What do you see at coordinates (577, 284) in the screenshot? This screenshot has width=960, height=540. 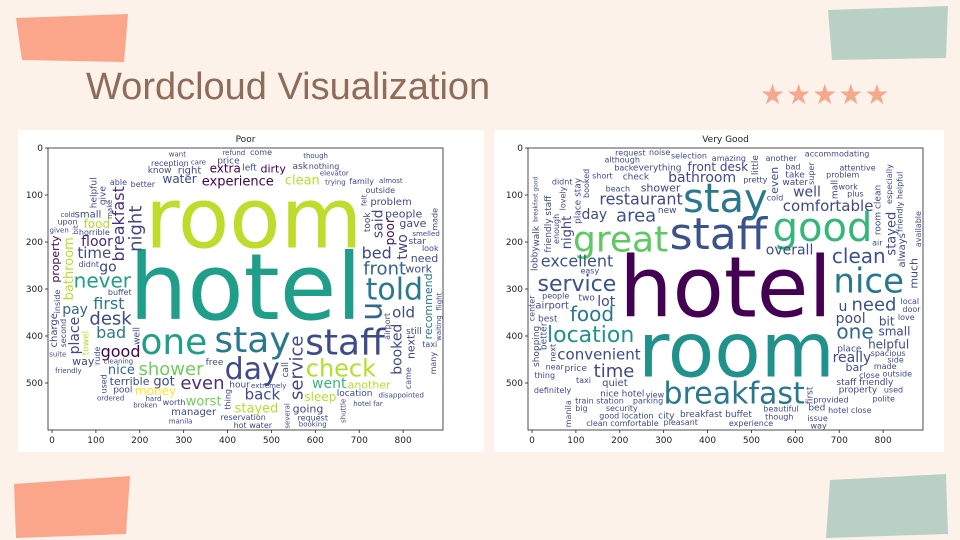 I see `word-very-good: service` at bounding box center [577, 284].